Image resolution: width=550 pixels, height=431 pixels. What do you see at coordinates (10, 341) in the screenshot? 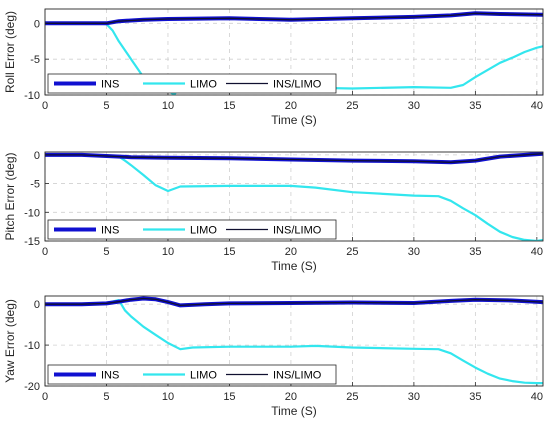
I see `y-axis-label: Yaw Error (deg)` at bounding box center [10, 341].